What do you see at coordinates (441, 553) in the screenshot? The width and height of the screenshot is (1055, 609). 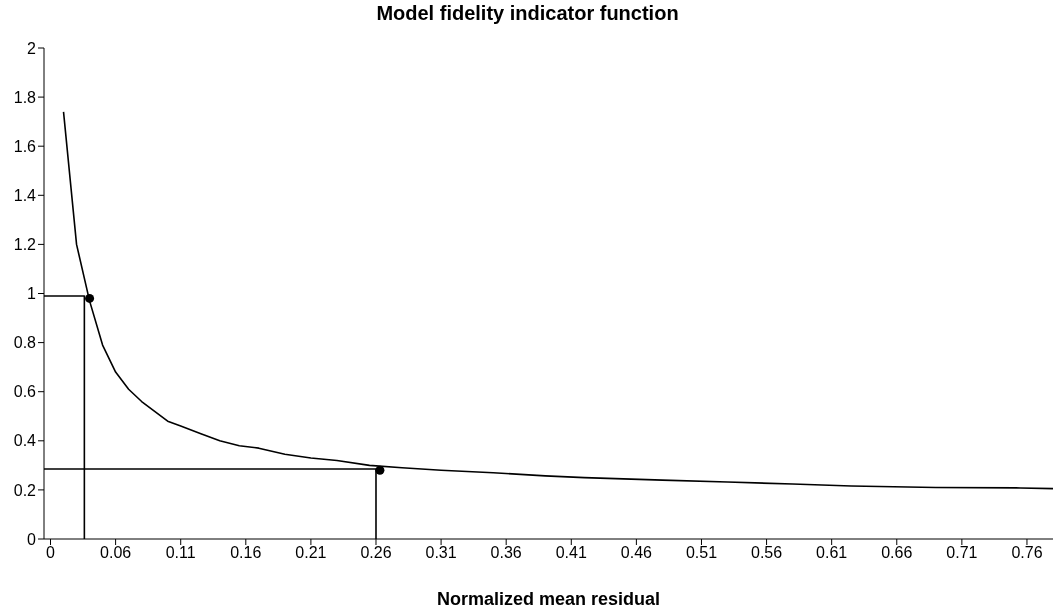 I see `x-tick-label: 0.31` at bounding box center [441, 553].